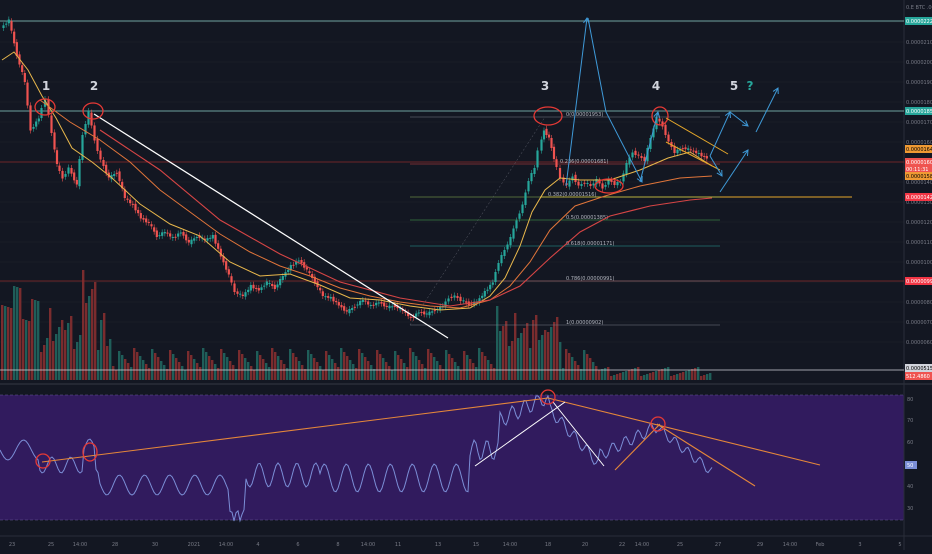 This screenshot has height=554, width=932. Describe the element at coordinates (919, 282) in the screenshot. I see `price-badge-label: 0.00000999` at that location.